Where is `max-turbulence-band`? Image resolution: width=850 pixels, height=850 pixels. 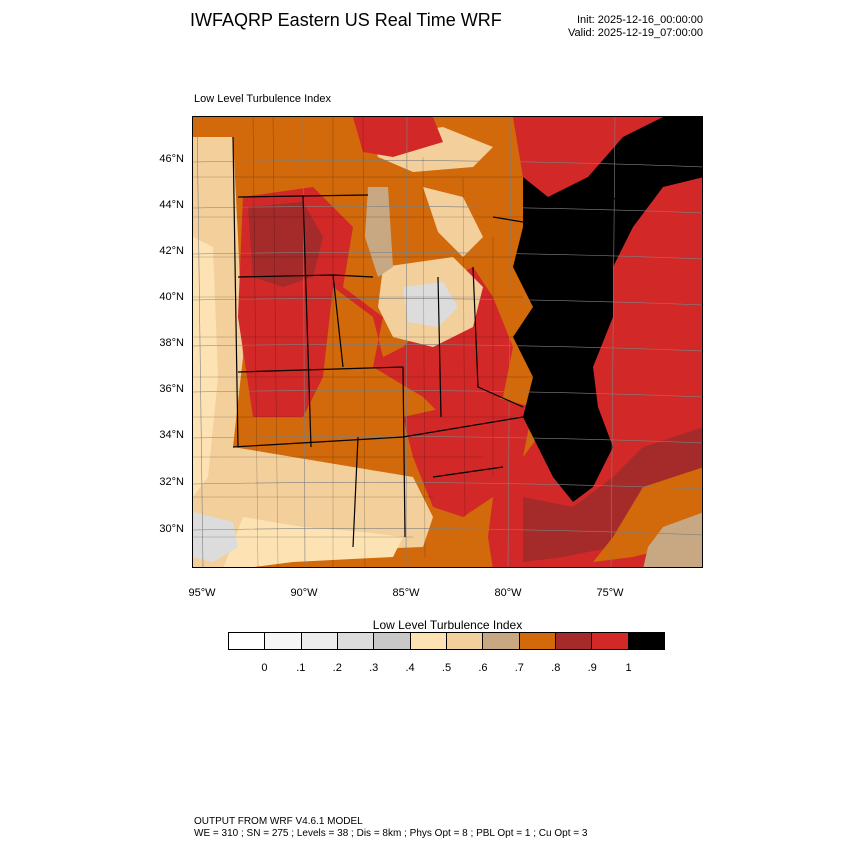 max-turbulence-band is located at coordinates (607, 309).